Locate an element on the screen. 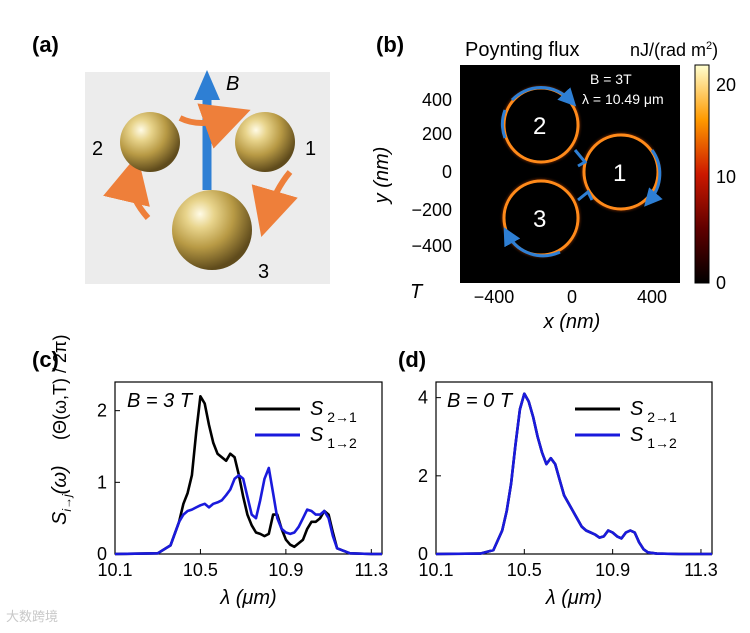  svg-text: Si→j(ω) is located at coordinates (61, 495).